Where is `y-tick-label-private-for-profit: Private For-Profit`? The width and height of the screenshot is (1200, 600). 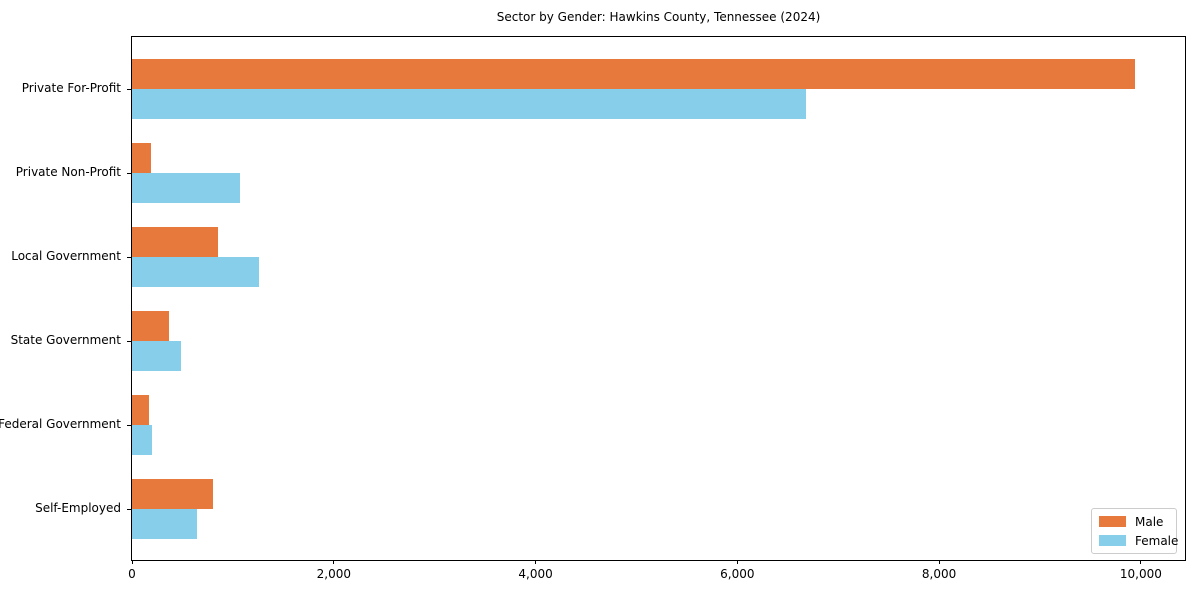
y-tick-label-private-for-profit: Private For-Profit is located at coordinates (71, 87).